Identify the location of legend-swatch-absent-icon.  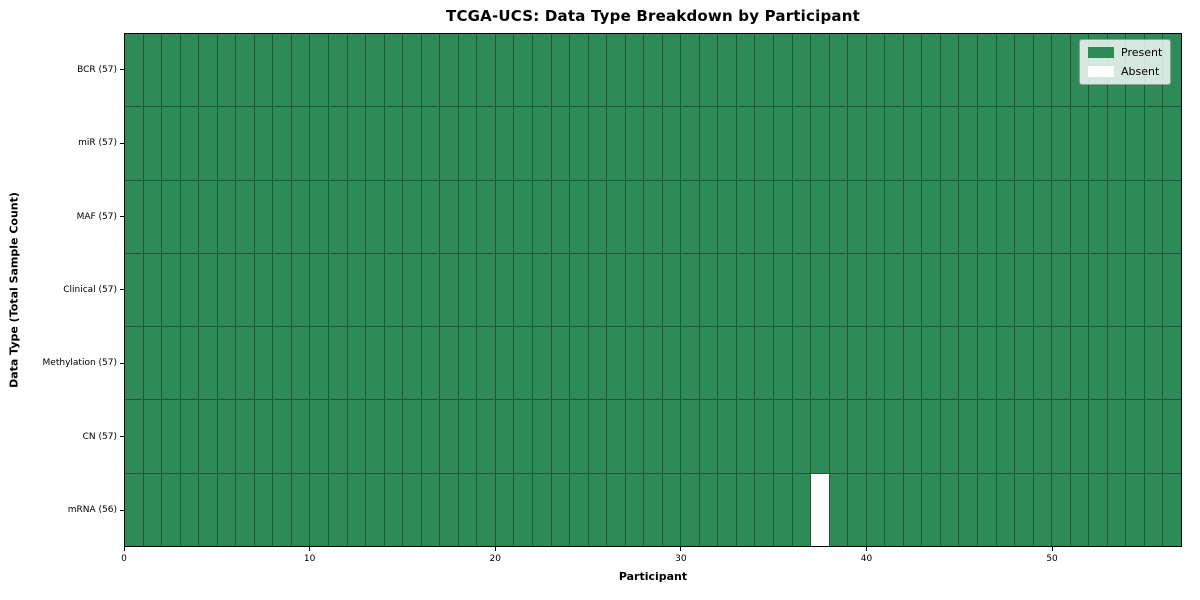
(1101, 71).